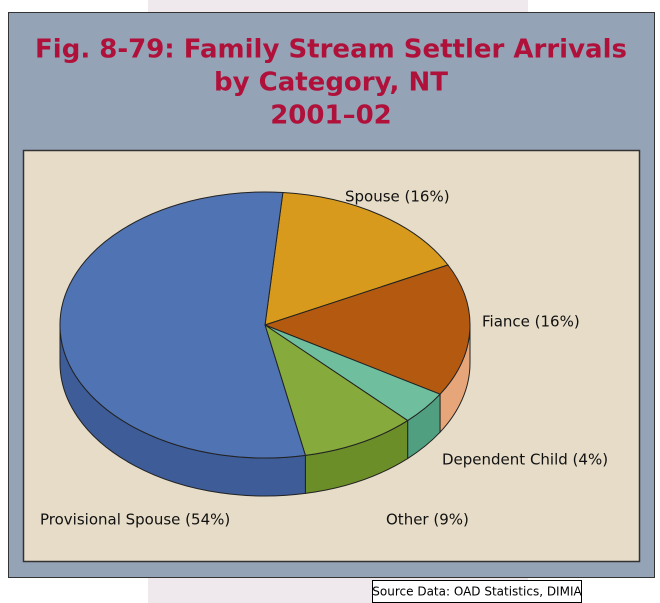  Describe the element at coordinates (531, 322) in the screenshot. I see `slice-label: Fiance (16%)` at that location.